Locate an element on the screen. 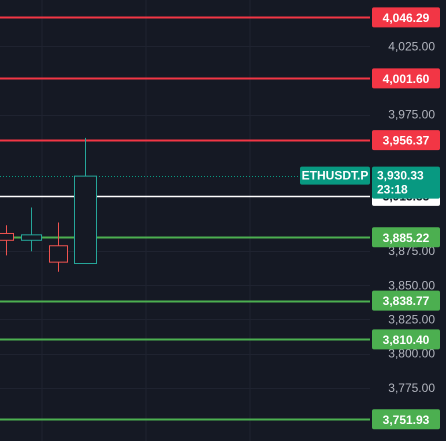  support-badge-label: 3,838.77 is located at coordinates (406, 301).